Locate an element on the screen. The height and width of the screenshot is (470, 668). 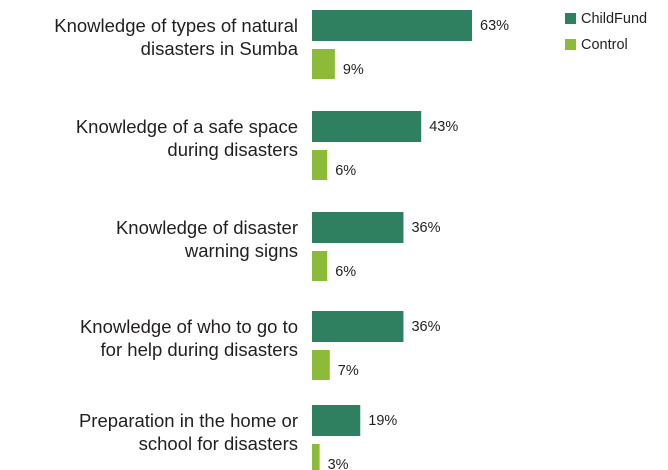
category-label-line: disasters in Sumba is located at coordinates (220, 48).